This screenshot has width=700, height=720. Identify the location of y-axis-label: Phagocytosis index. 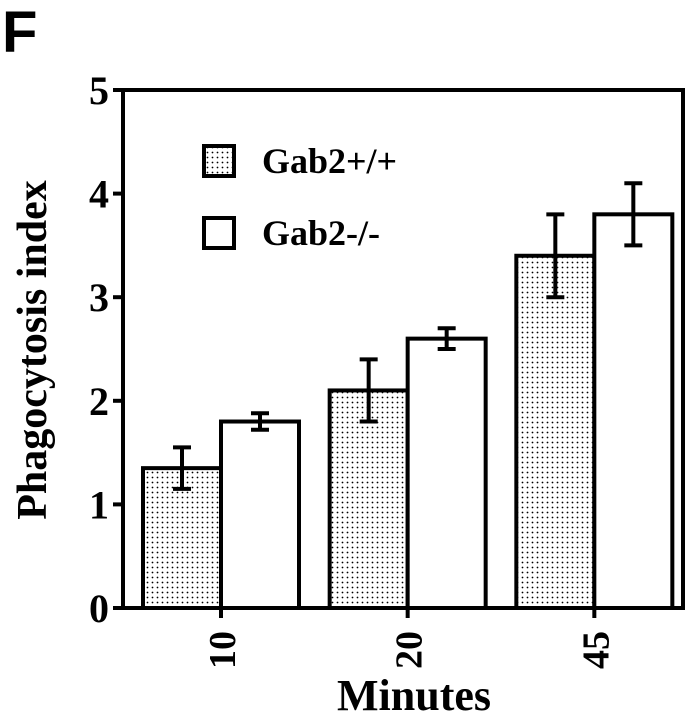
(33, 350).